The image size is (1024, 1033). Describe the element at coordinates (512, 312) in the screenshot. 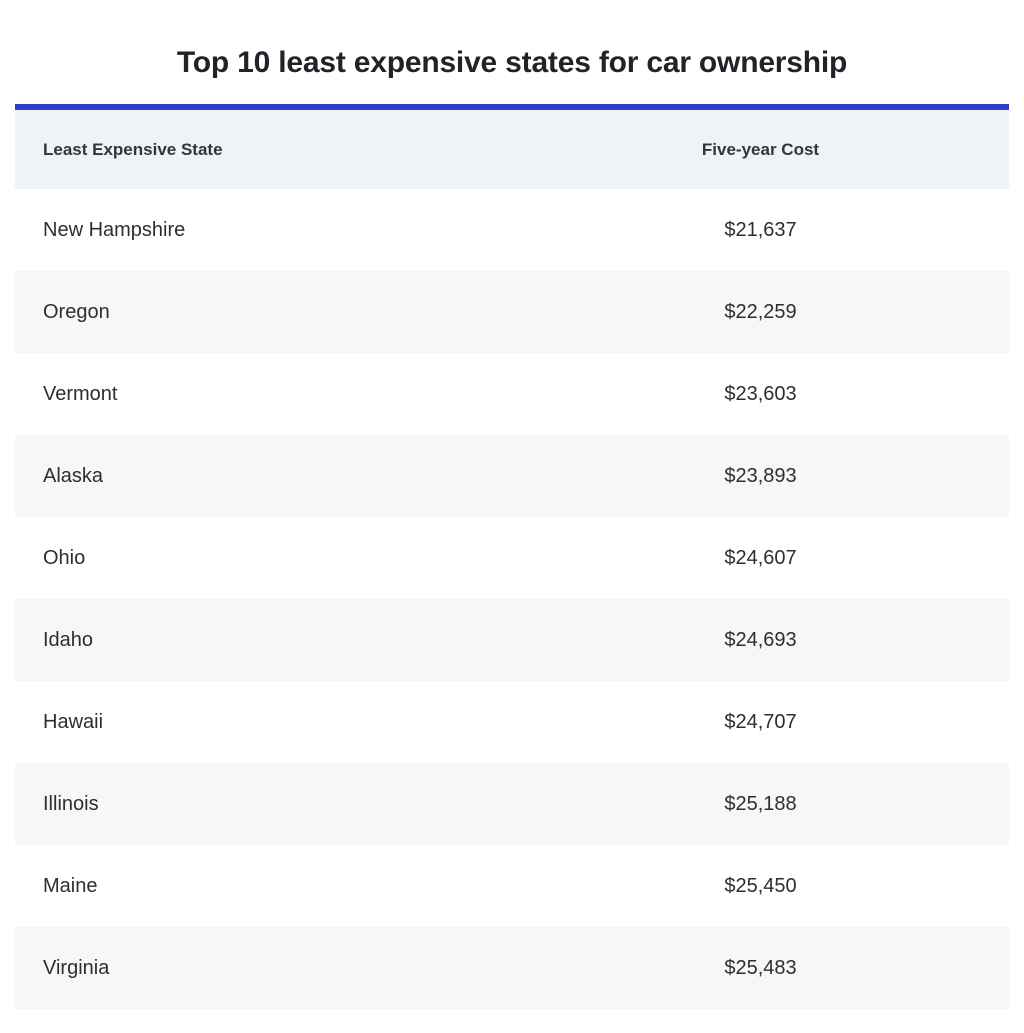

I see `table-row: Oregon $22,259` at that location.